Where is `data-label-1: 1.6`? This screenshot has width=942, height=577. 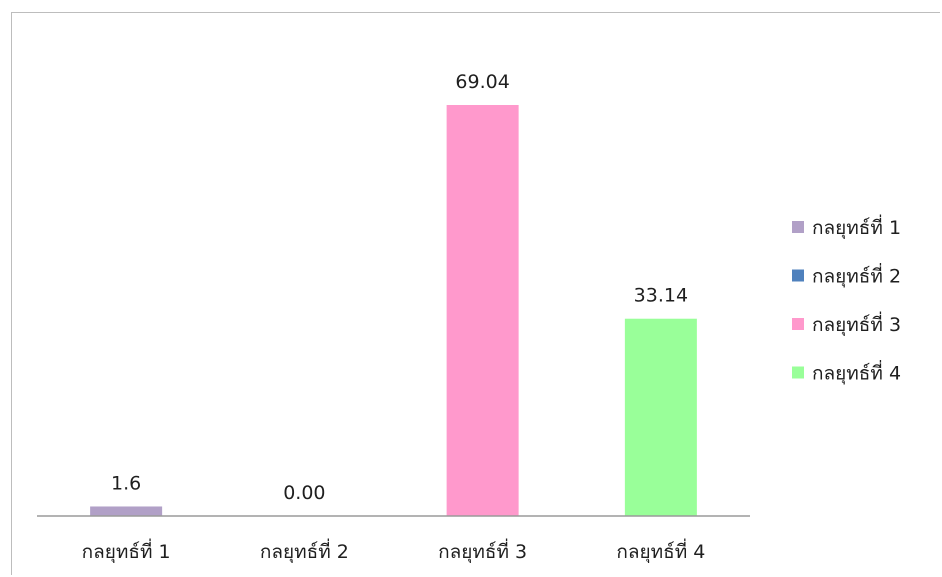
data-label-1: 1.6 is located at coordinates (126, 483).